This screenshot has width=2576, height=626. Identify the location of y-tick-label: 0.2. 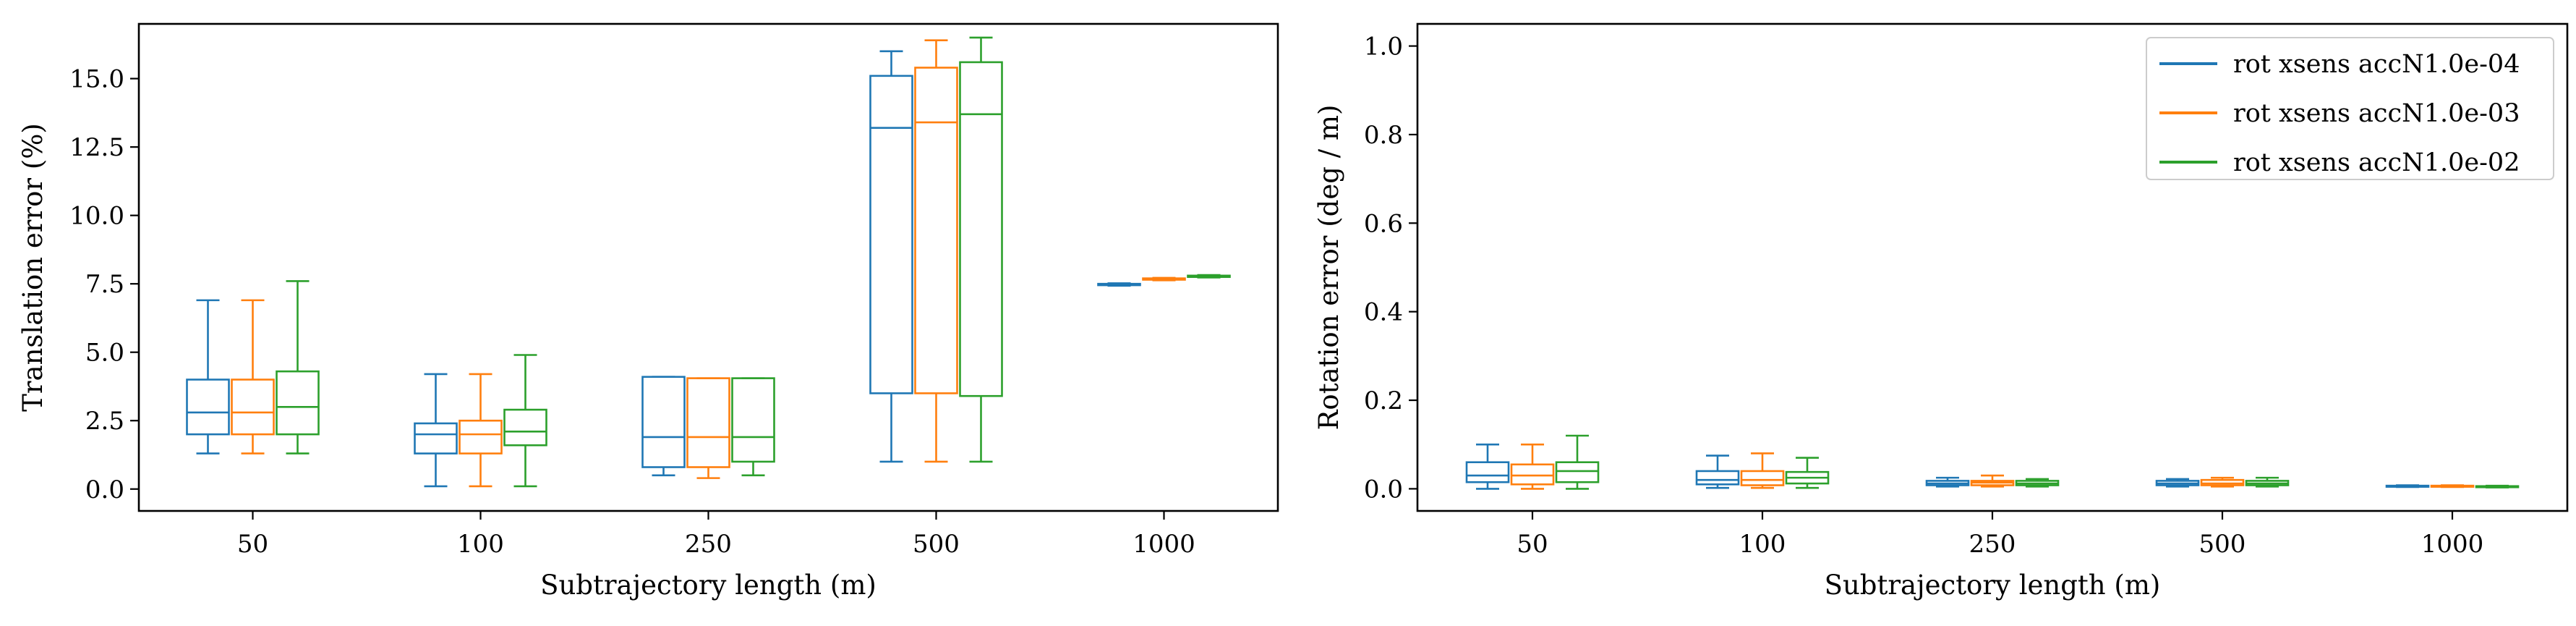
(1383, 400).